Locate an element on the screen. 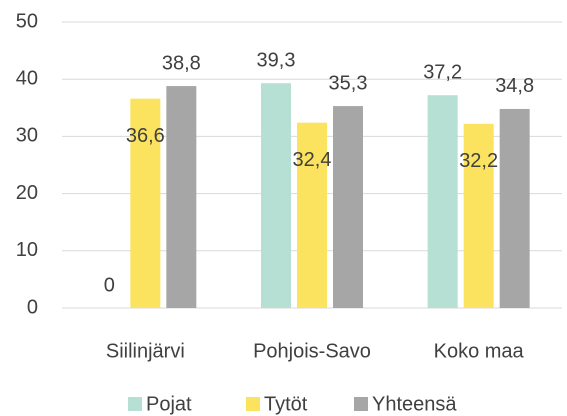  data-label: 37,2 is located at coordinates (442, 72).